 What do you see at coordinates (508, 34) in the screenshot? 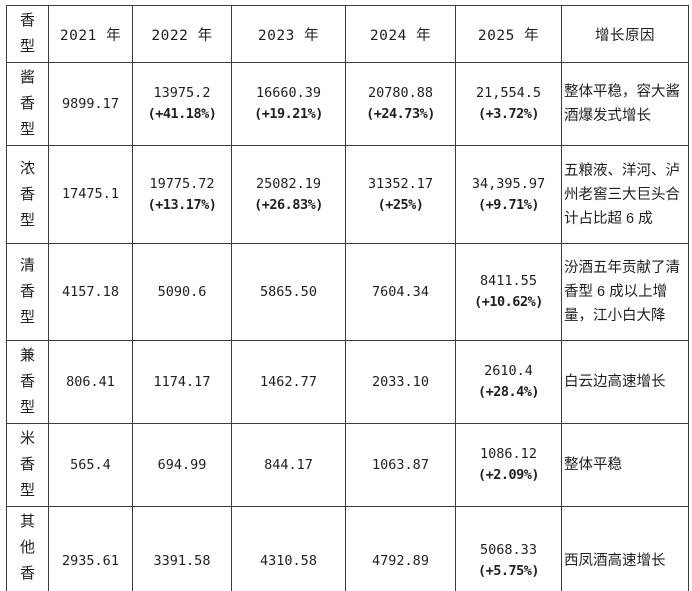
I see `header-2025: 2025 年` at bounding box center [508, 34].